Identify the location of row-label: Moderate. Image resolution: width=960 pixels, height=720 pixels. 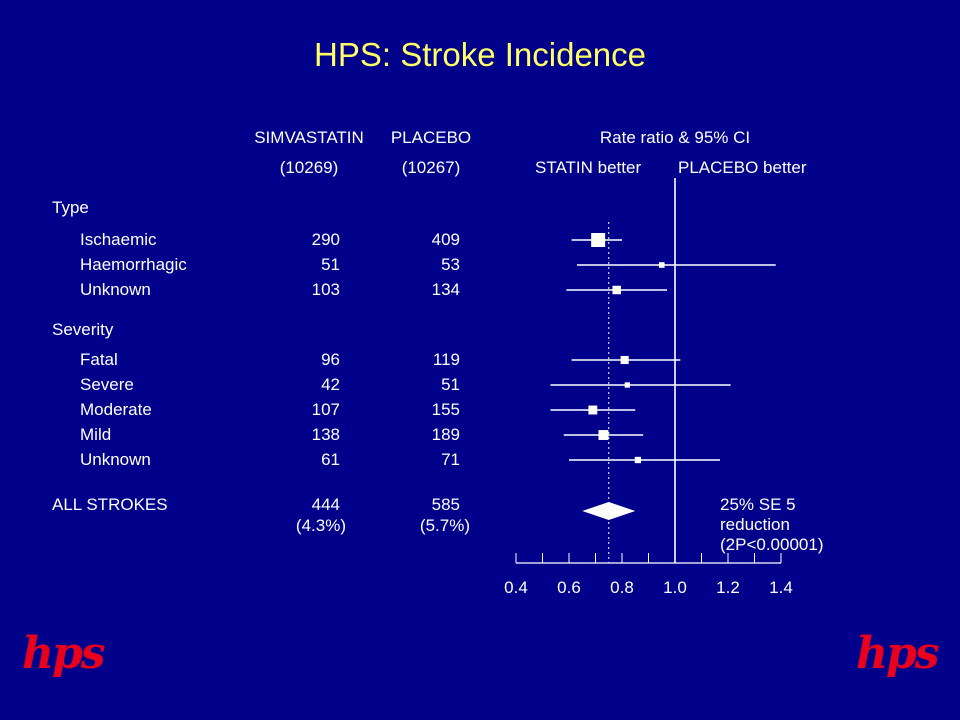
(116, 409).